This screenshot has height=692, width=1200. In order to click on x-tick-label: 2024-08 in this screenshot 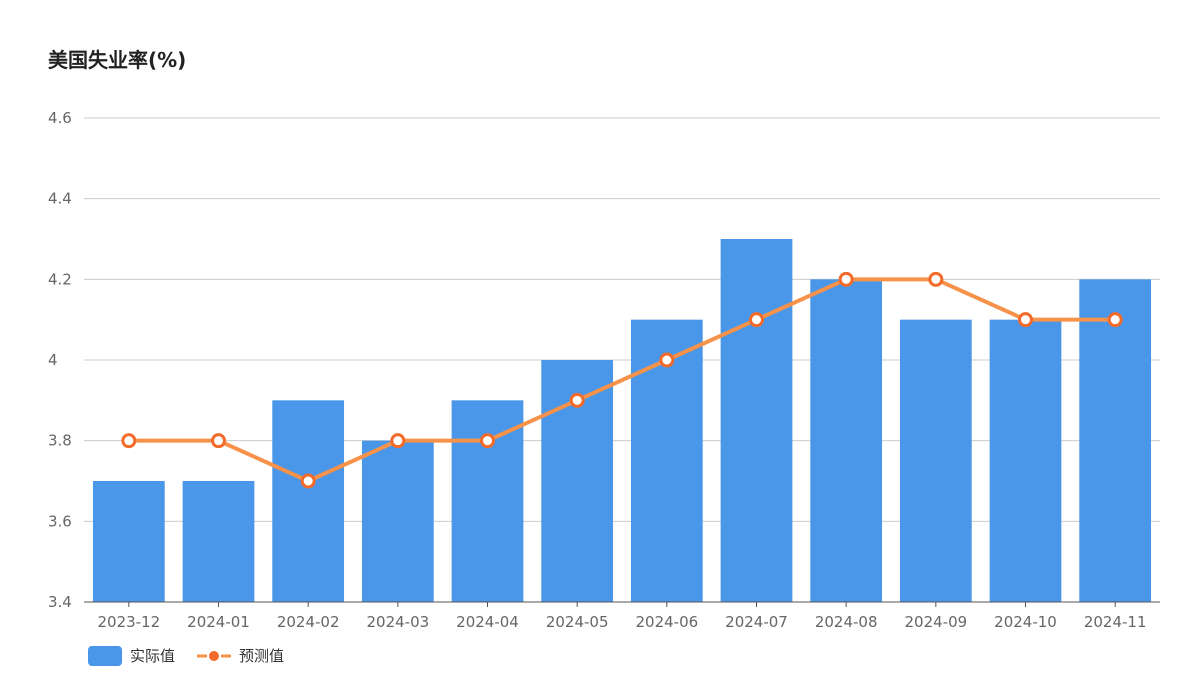, I will do `click(846, 622)`.